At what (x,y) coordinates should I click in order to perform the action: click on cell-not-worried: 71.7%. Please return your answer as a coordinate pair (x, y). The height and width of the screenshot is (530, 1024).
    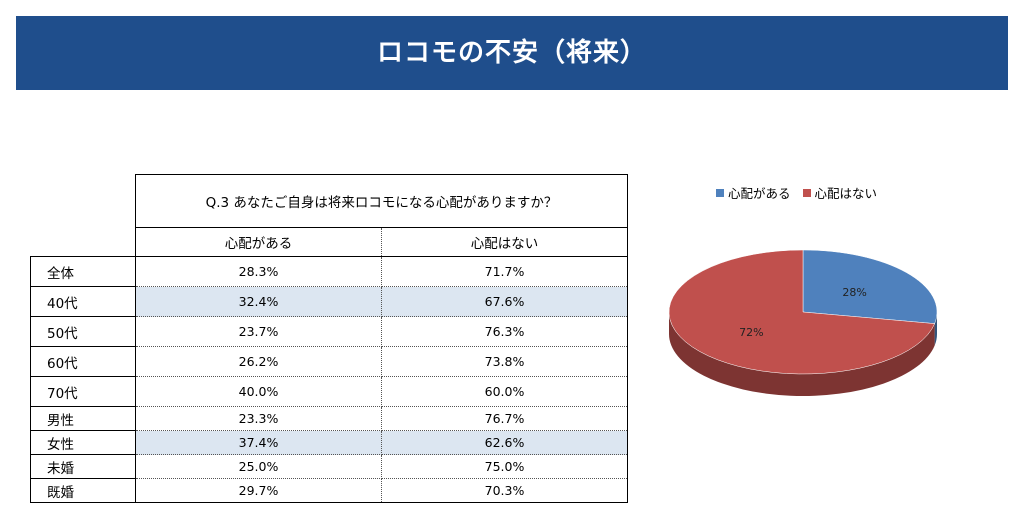
    Looking at the image, I should click on (504, 271).